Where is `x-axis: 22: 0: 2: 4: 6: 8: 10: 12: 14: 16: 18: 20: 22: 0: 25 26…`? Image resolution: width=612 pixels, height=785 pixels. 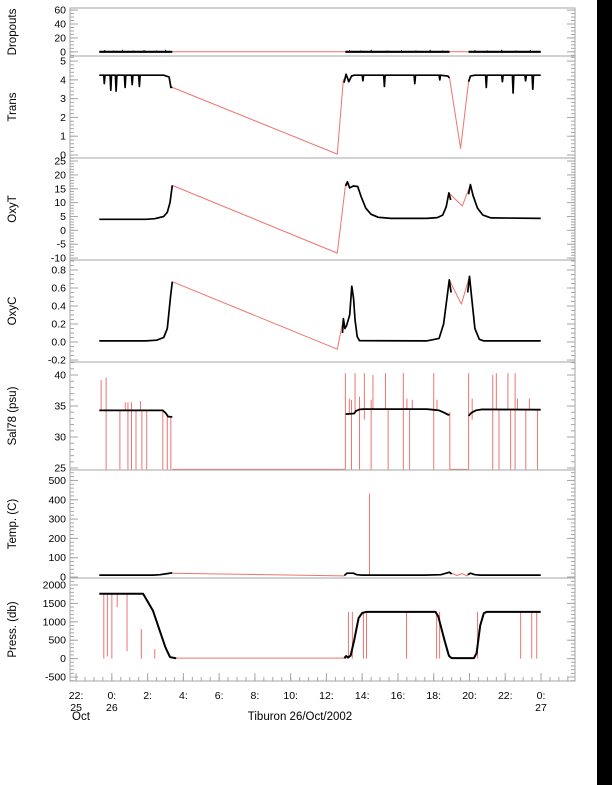 x-axis: 22: 0: 2: 4: 6: 8: 10: 12: 14: 16: 18: 20: 22: 0: 25 26… is located at coordinates (319, 693).